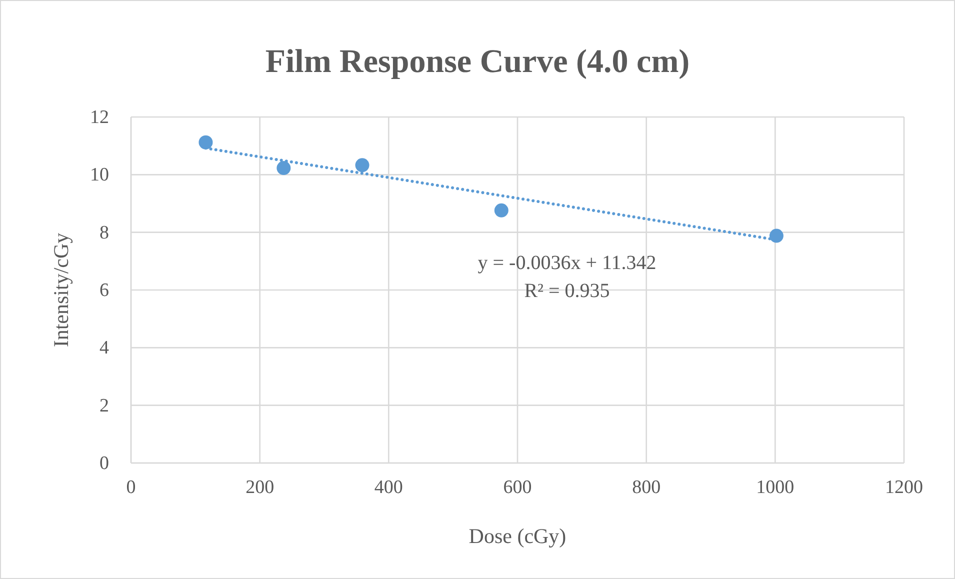 The width and height of the screenshot is (955, 579). I want to click on y-tick-label: 6, so click(104, 290).